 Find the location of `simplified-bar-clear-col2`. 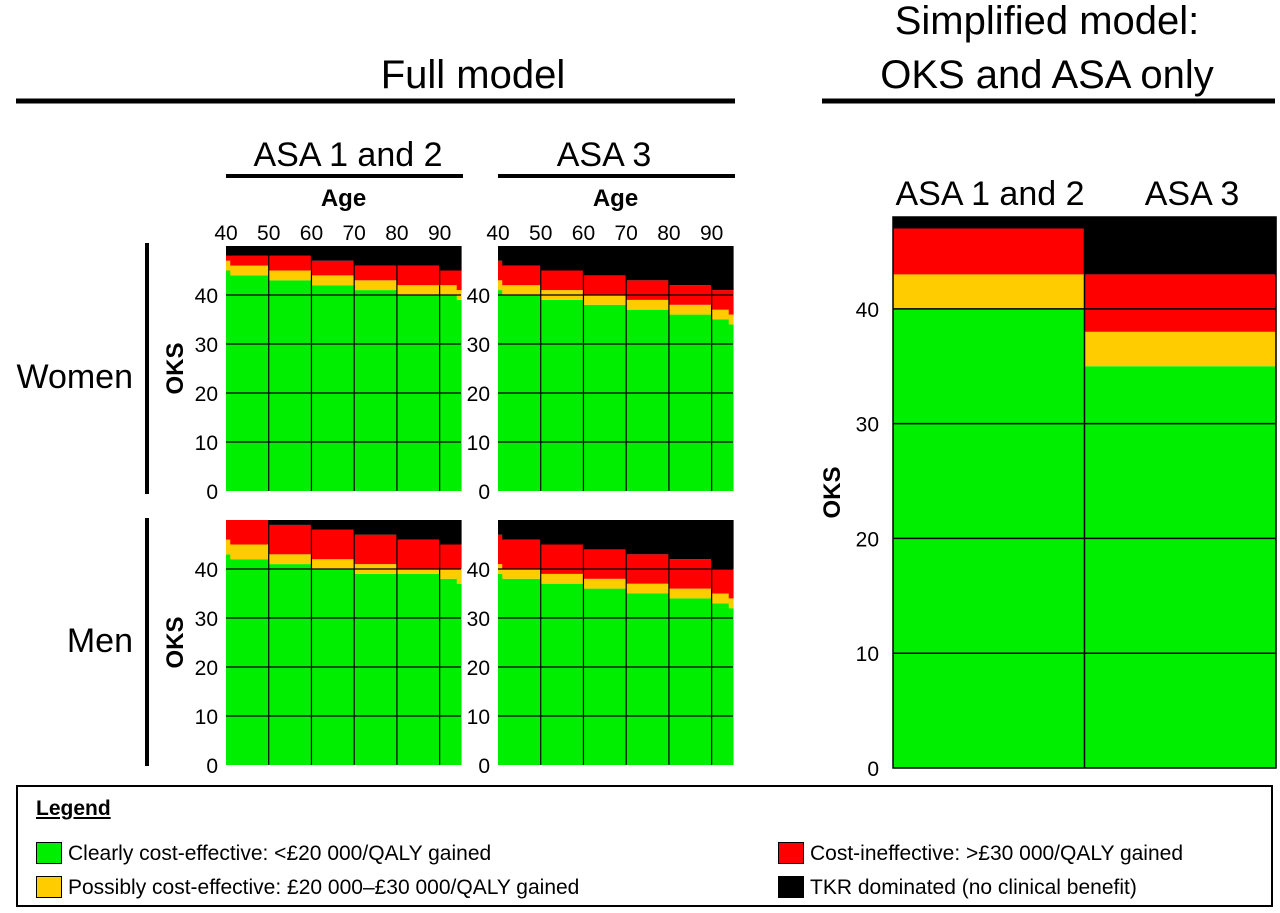

simplified-bar-clear-col2 is located at coordinates (1180, 567).